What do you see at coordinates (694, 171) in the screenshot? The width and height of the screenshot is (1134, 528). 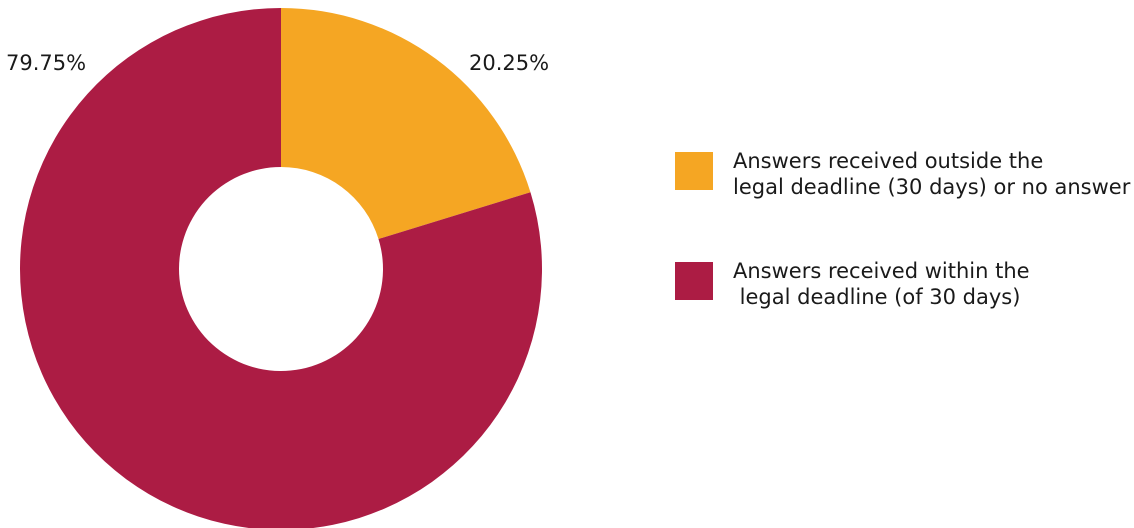 I see `legend-swatch-outside-deadline` at bounding box center [694, 171].